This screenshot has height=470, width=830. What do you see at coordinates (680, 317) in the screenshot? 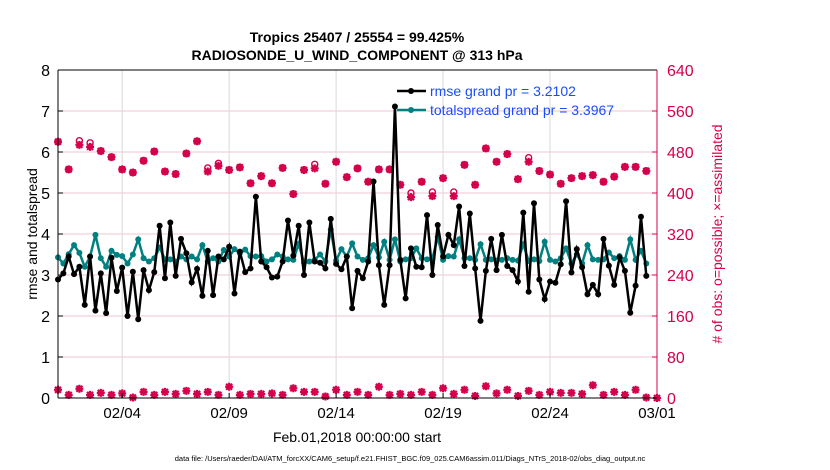
I see `y-right-tick-label: 160` at bounding box center [680, 317].